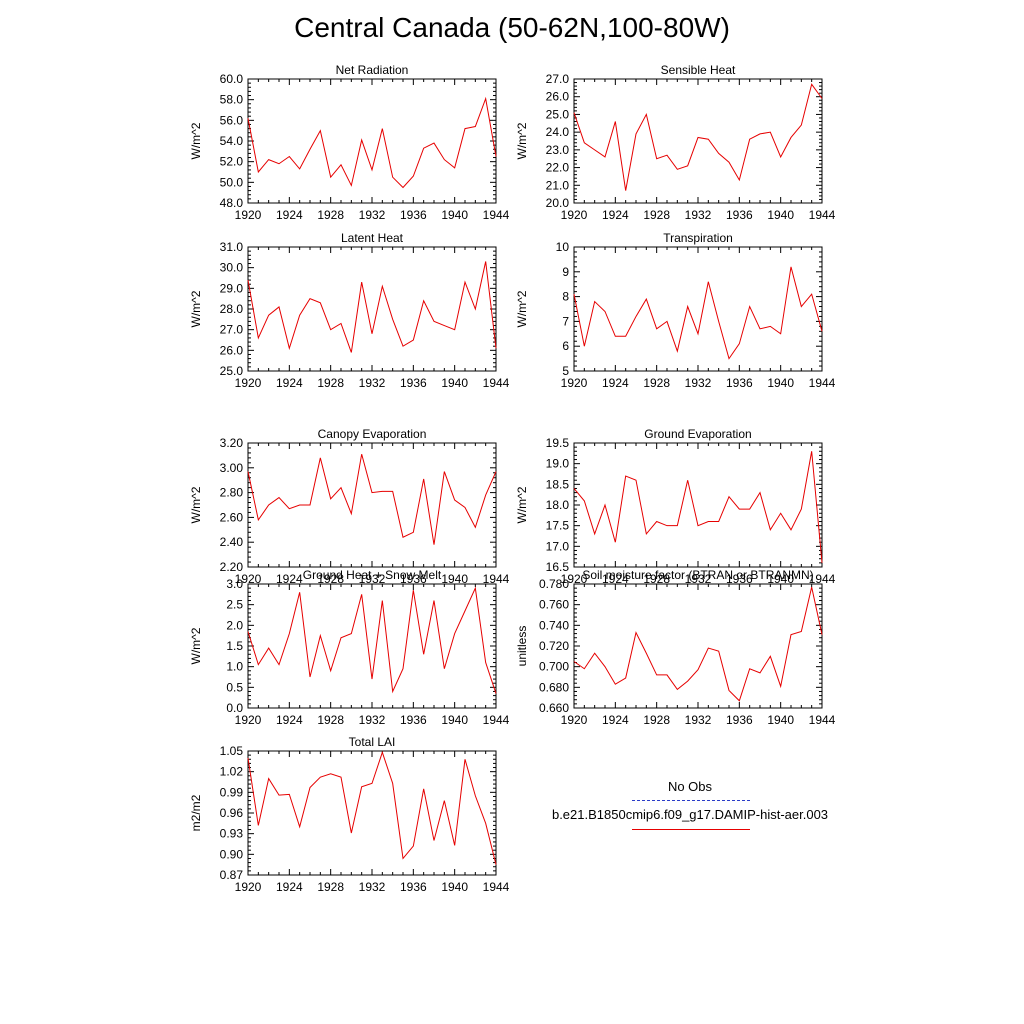 Image resolution: width=1024 pixels, height=1024 pixels. What do you see at coordinates (691, 800) in the screenshot?
I see `legend-obs-line` at bounding box center [691, 800].